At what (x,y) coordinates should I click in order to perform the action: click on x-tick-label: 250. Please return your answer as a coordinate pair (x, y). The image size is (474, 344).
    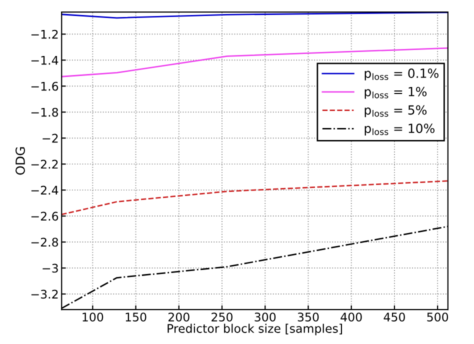
    Looking at the image, I should click on (222, 317).